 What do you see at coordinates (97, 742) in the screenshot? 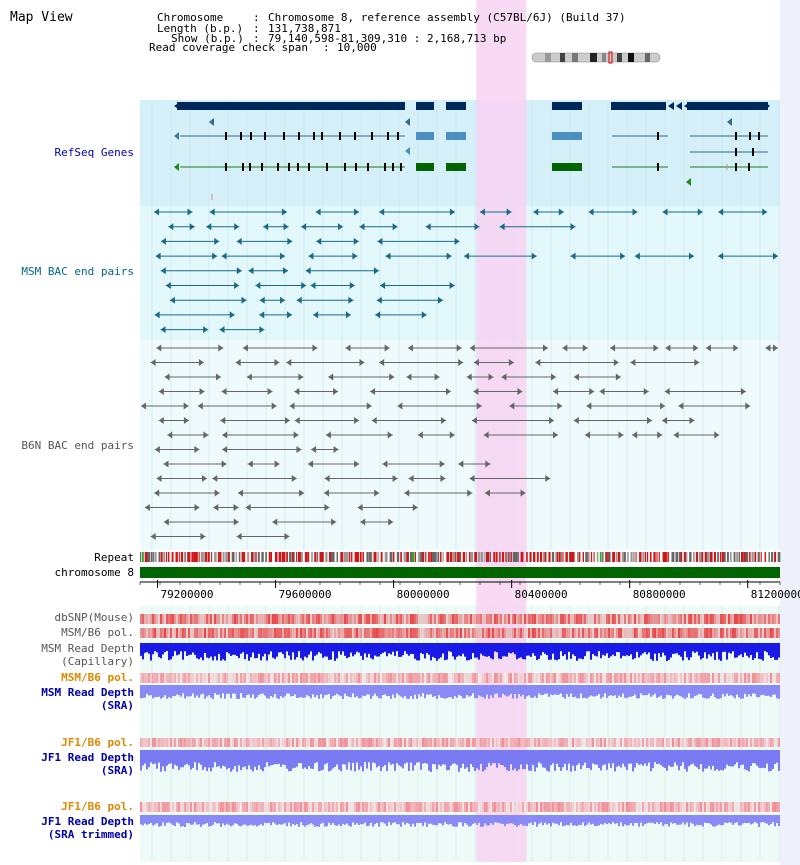
I see `jf1-b6-pol-track-label: JF1/B6 pol.` at bounding box center [97, 742].